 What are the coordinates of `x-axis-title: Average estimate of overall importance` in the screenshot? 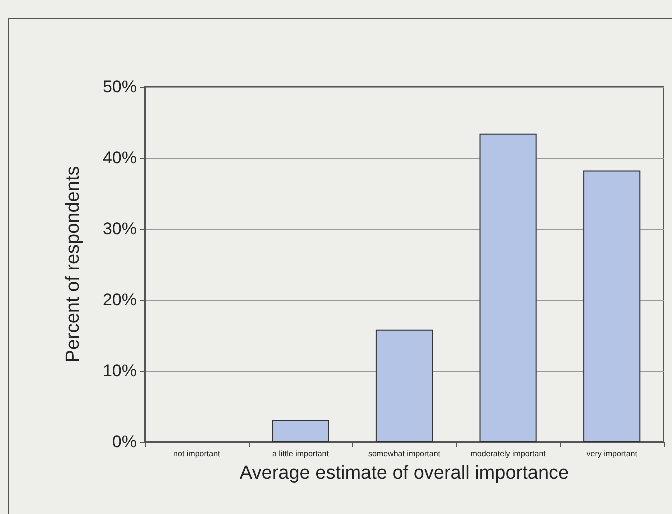 It's located at (405, 473).